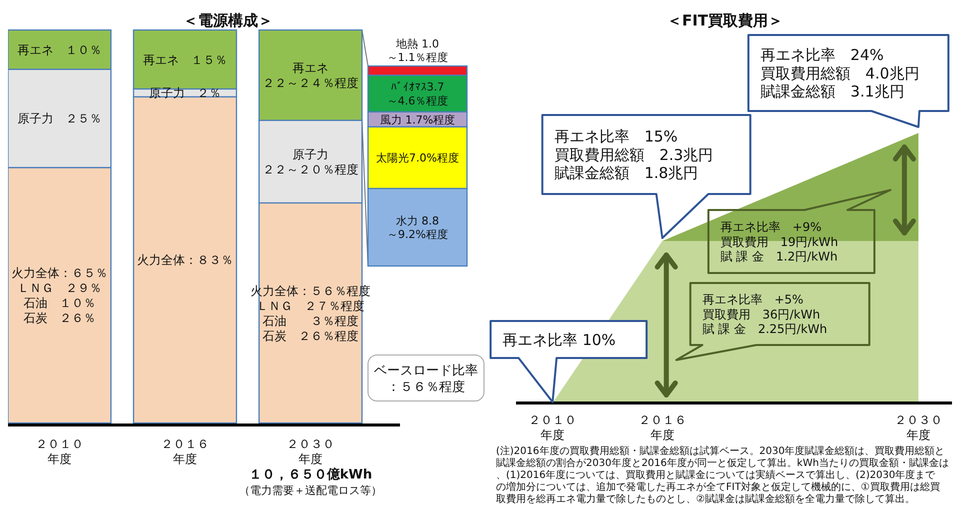 The width and height of the screenshot is (960, 530). What do you see at coordinates (771, 227) in the screenshot?
I see `annotation: 再エネ比率 +9%` at bounding box center [771, 227].